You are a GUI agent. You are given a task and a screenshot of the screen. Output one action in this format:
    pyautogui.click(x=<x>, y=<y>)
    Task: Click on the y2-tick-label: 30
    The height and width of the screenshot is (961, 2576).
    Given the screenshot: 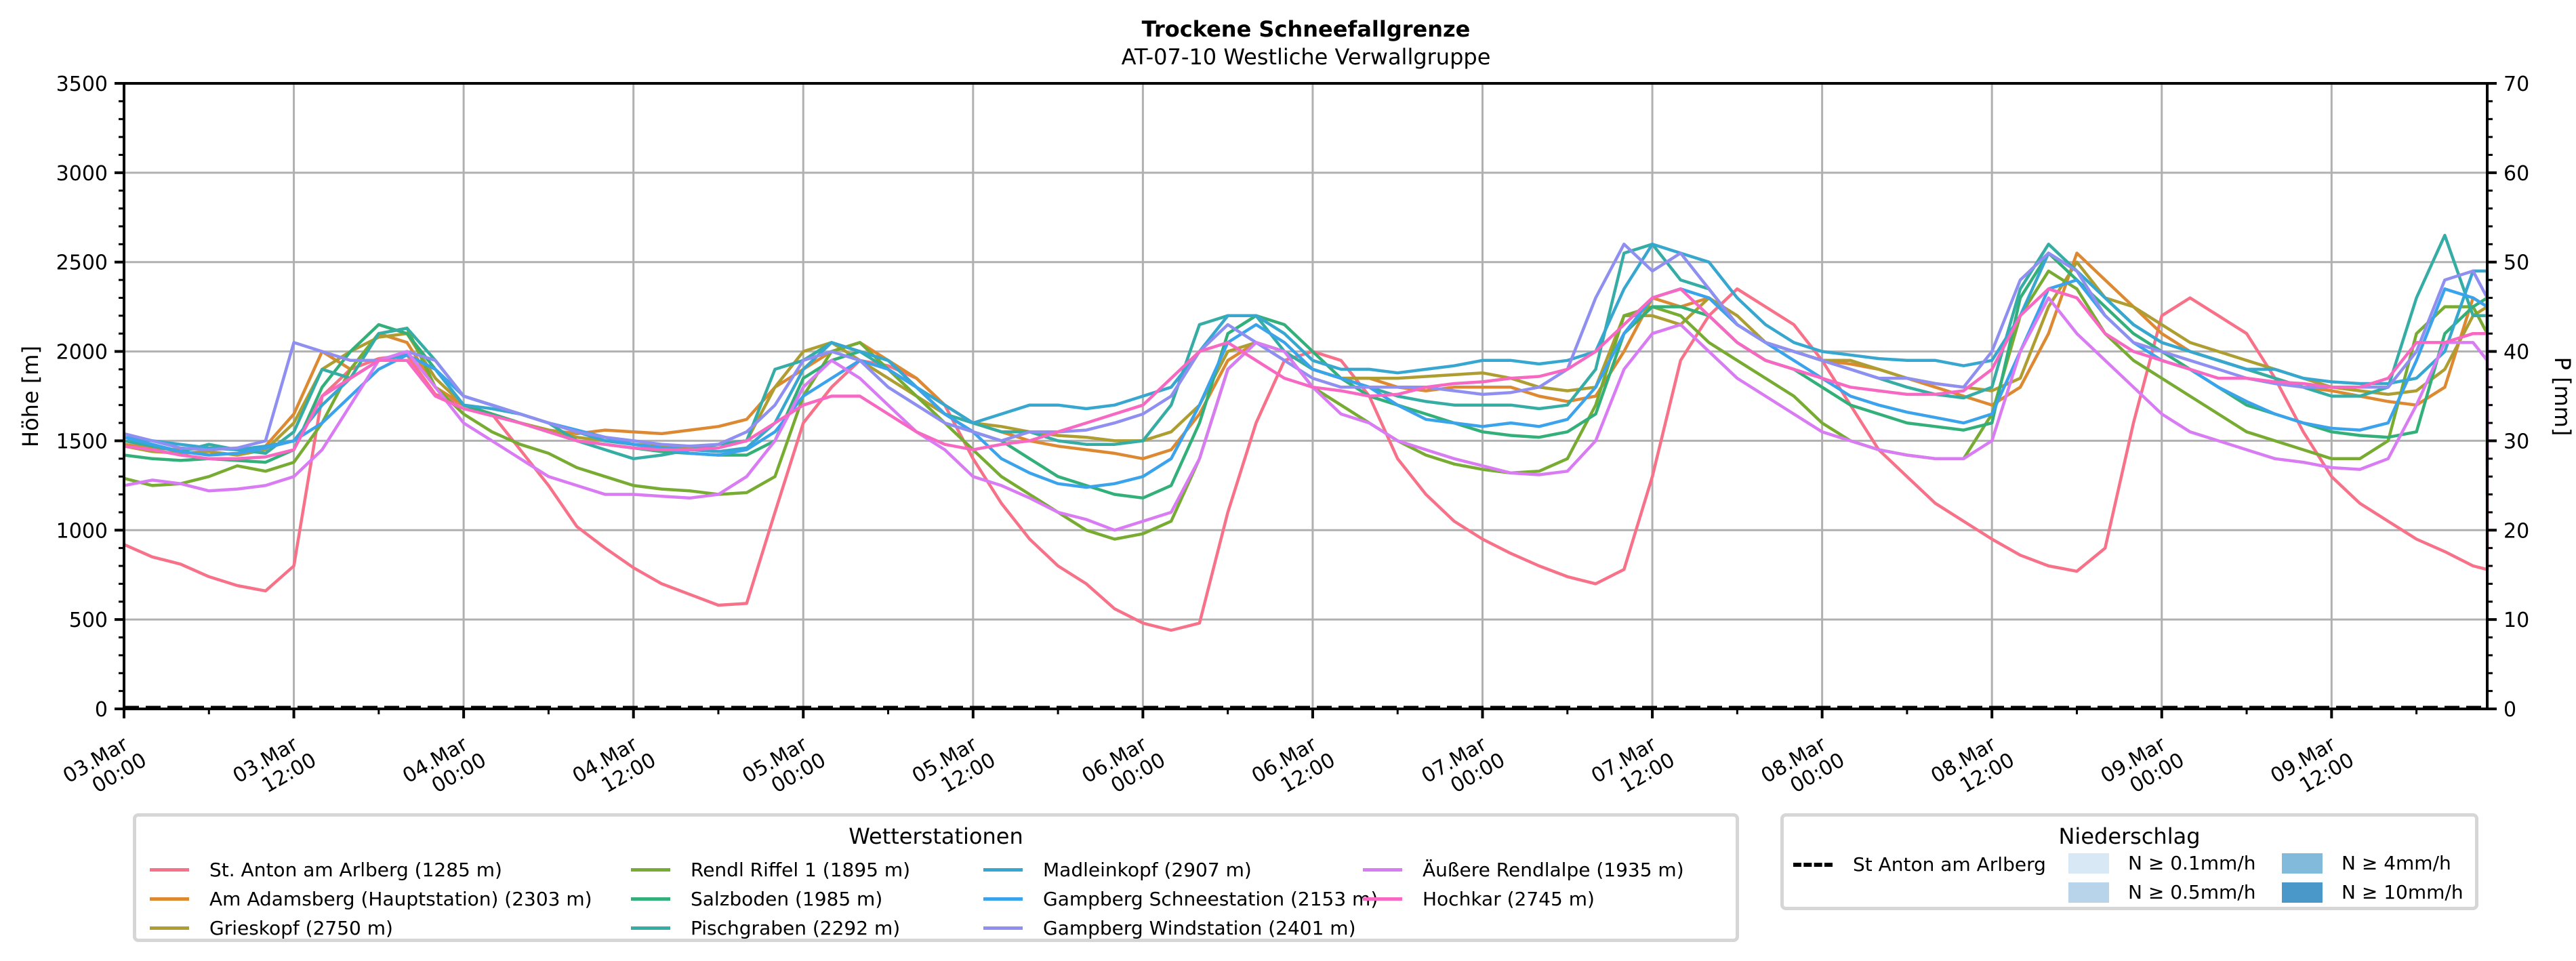 What is the action you would take?
    pyautogui.click(x=2516, y=441)
    